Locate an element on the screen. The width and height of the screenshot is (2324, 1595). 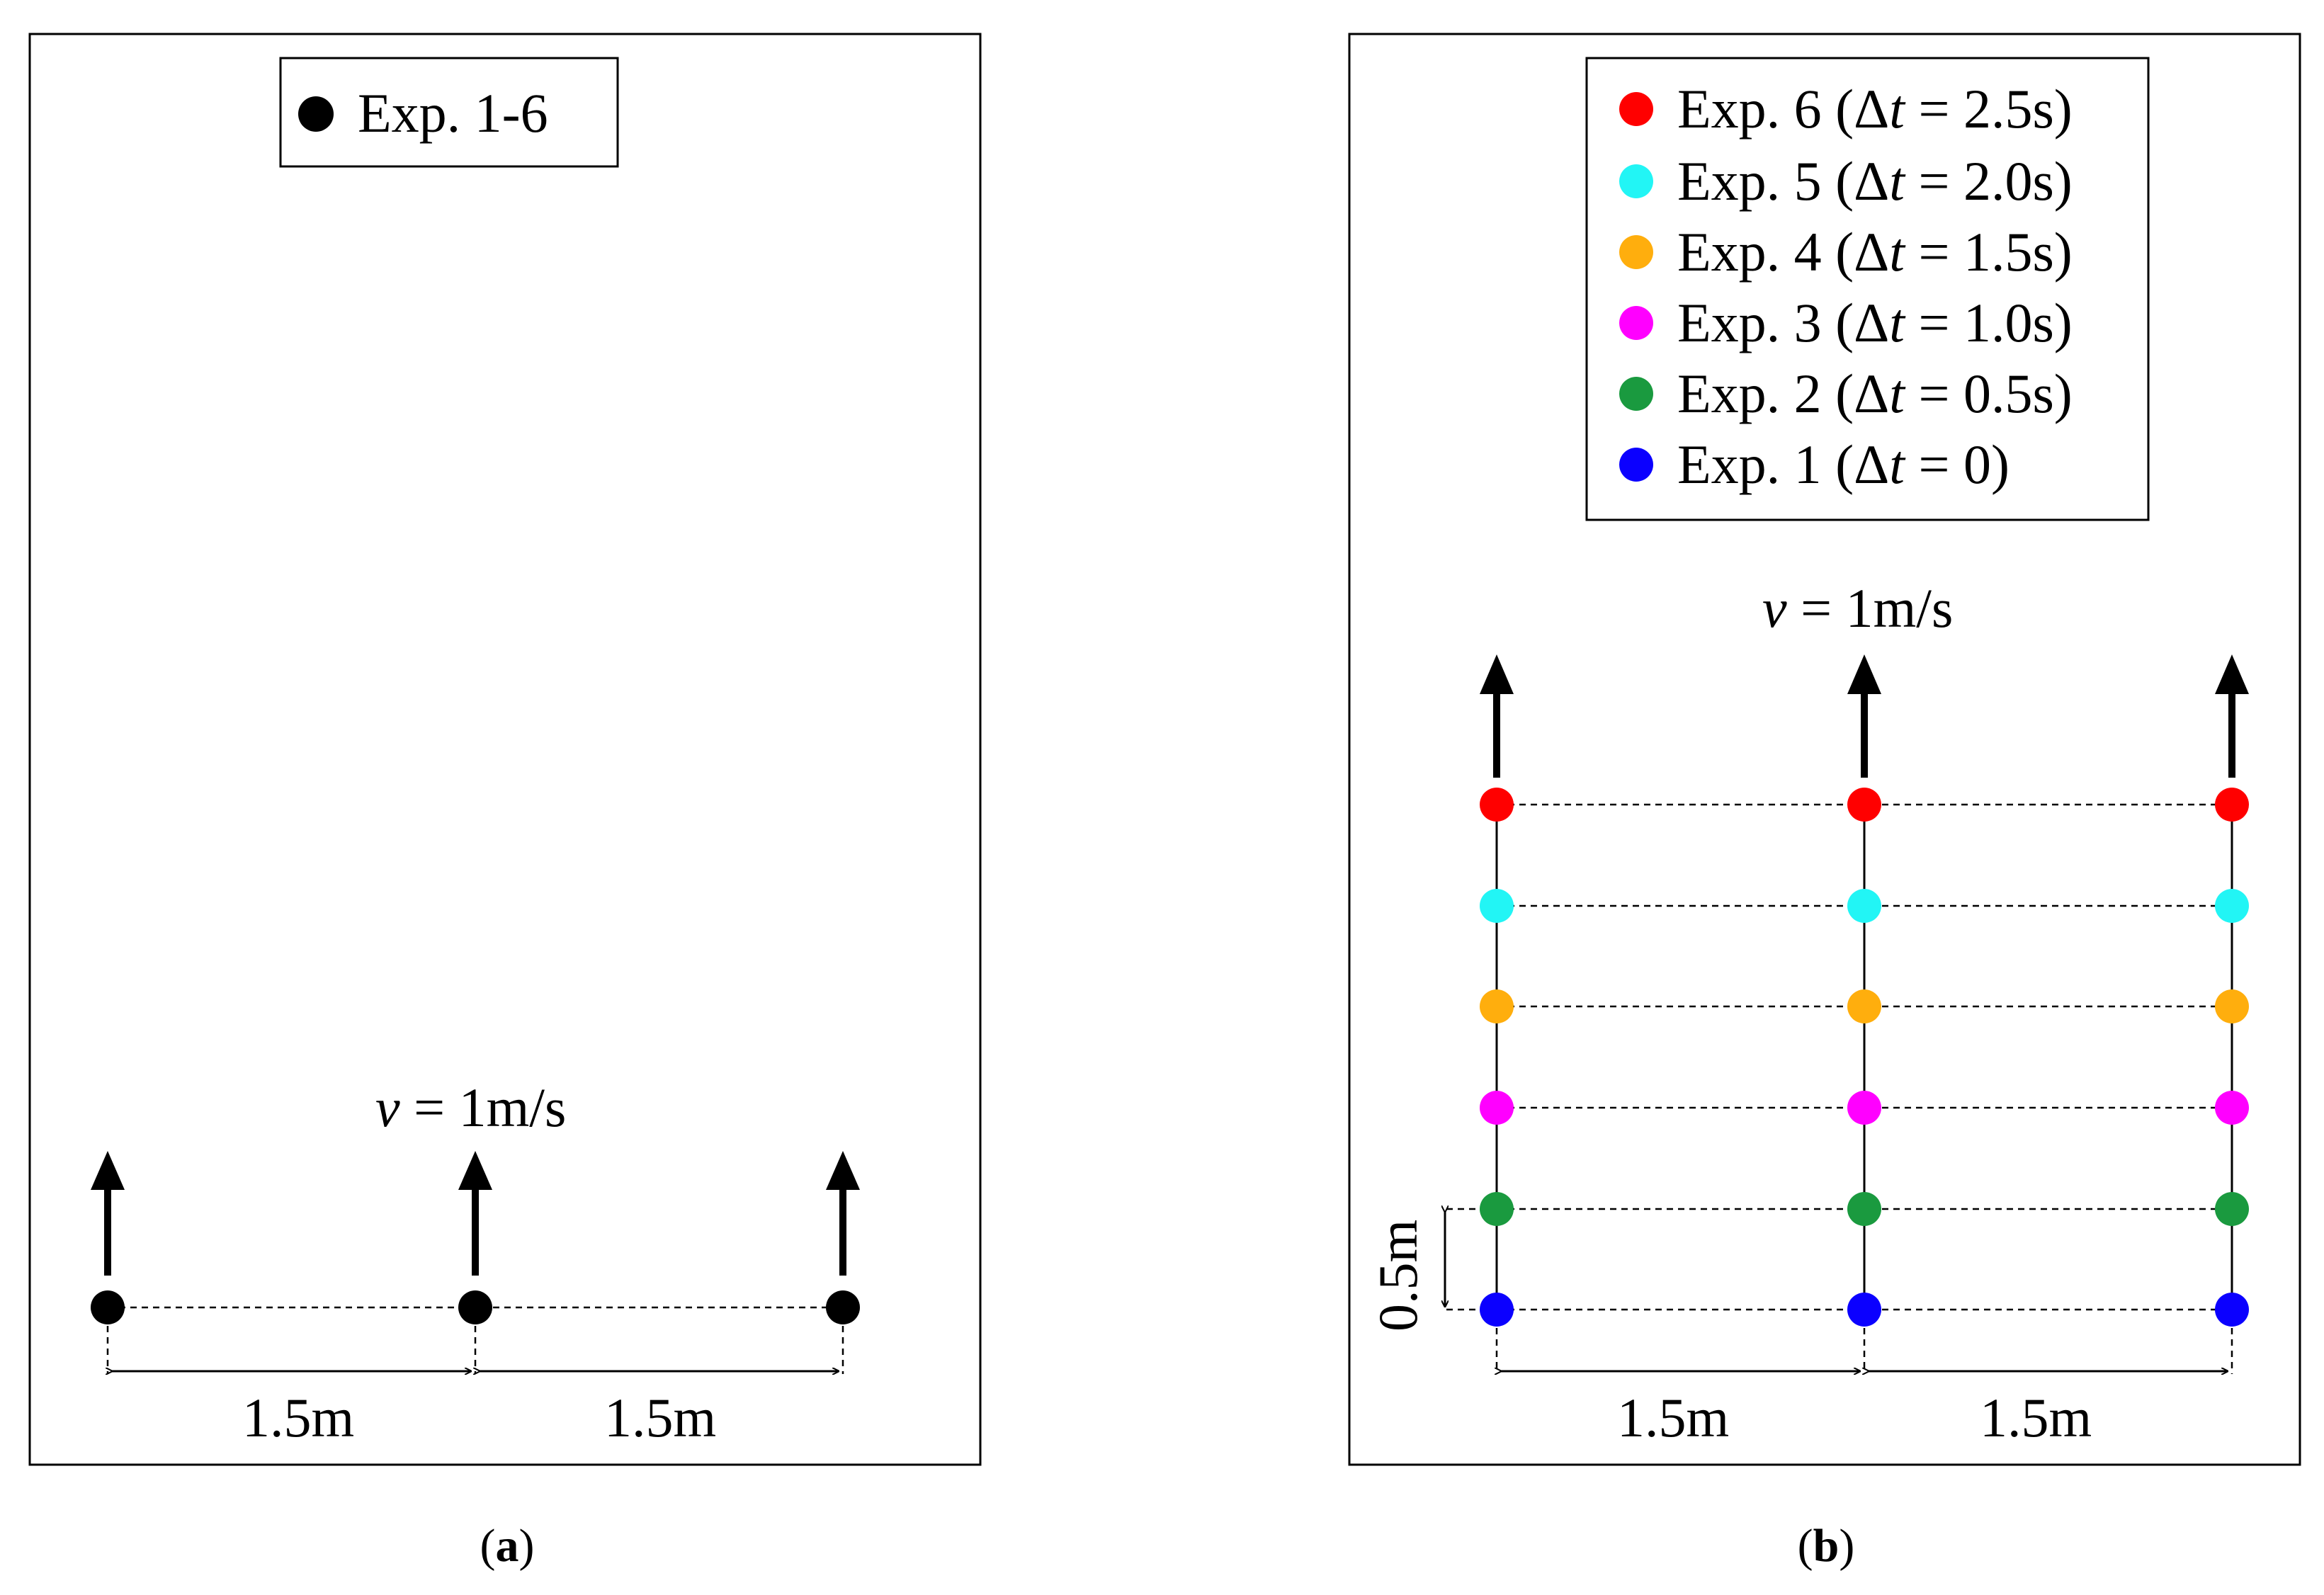
panel-a-caption-letter: a is located at coordinates (507, 1546).